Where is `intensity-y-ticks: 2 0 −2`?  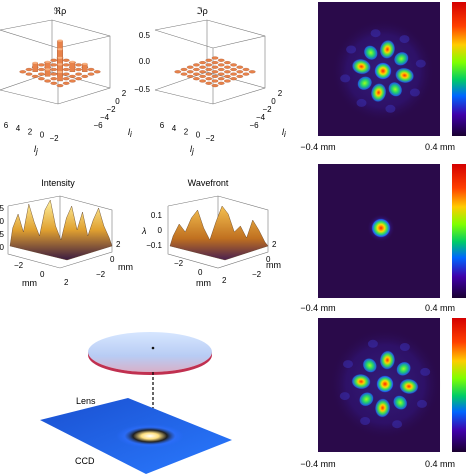 intensity-y-ticks: 2 0 −2 is located at coordinates (108, 259).